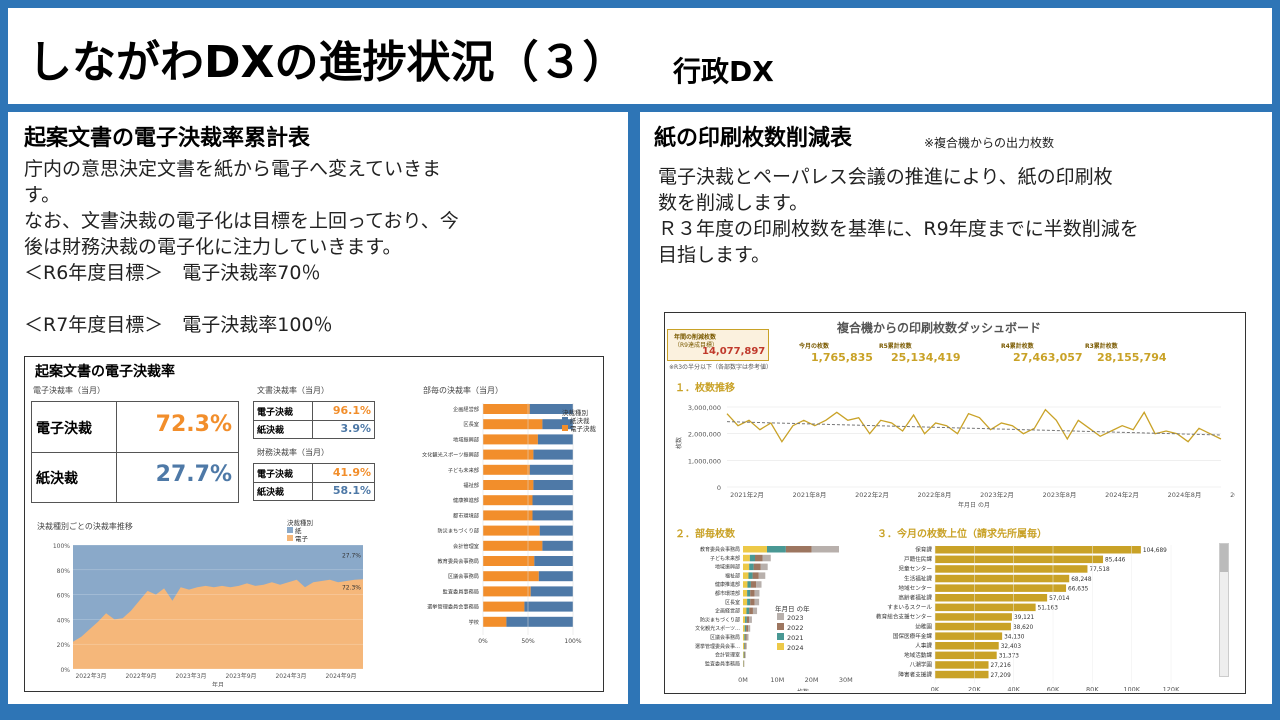 The width and height of the screenshot is (1280, 720). Describe the element at coordinates (275, 413) in the screenshot. I see `doc-rate-label-e: 電子決裁` at that location.